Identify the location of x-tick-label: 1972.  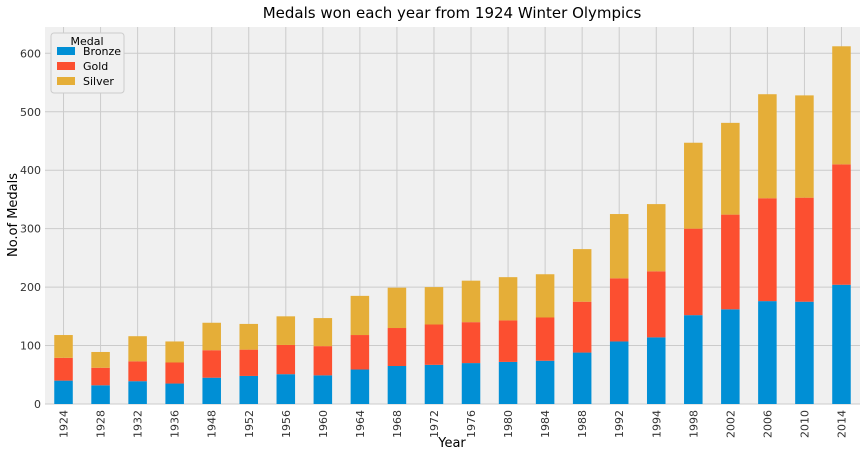
(434, 424).